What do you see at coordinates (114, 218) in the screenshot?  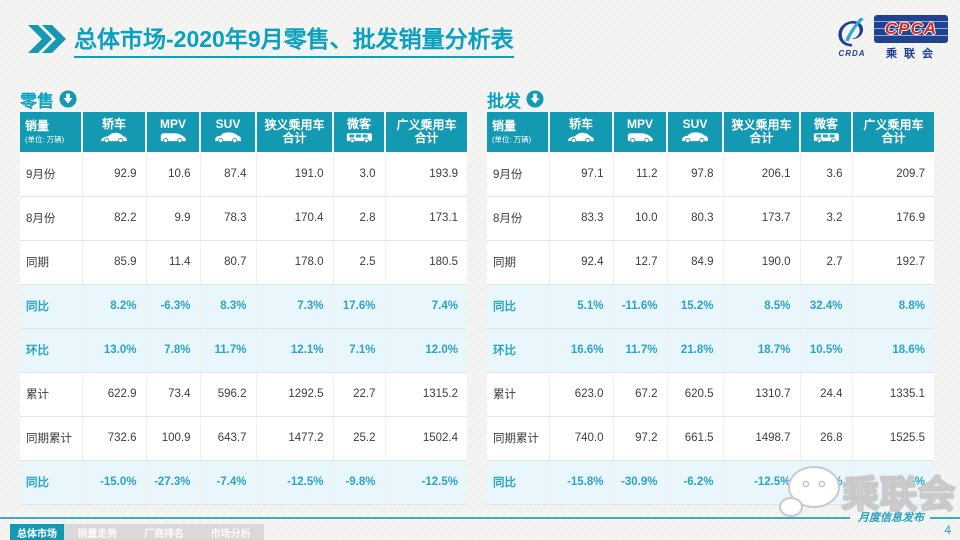 I see `value-cell: 82.2` at bounding box center [114, 218].